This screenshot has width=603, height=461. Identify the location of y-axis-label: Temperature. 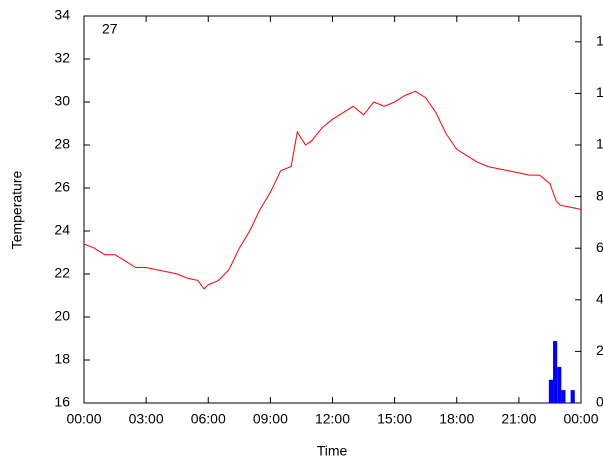
(17, 209).